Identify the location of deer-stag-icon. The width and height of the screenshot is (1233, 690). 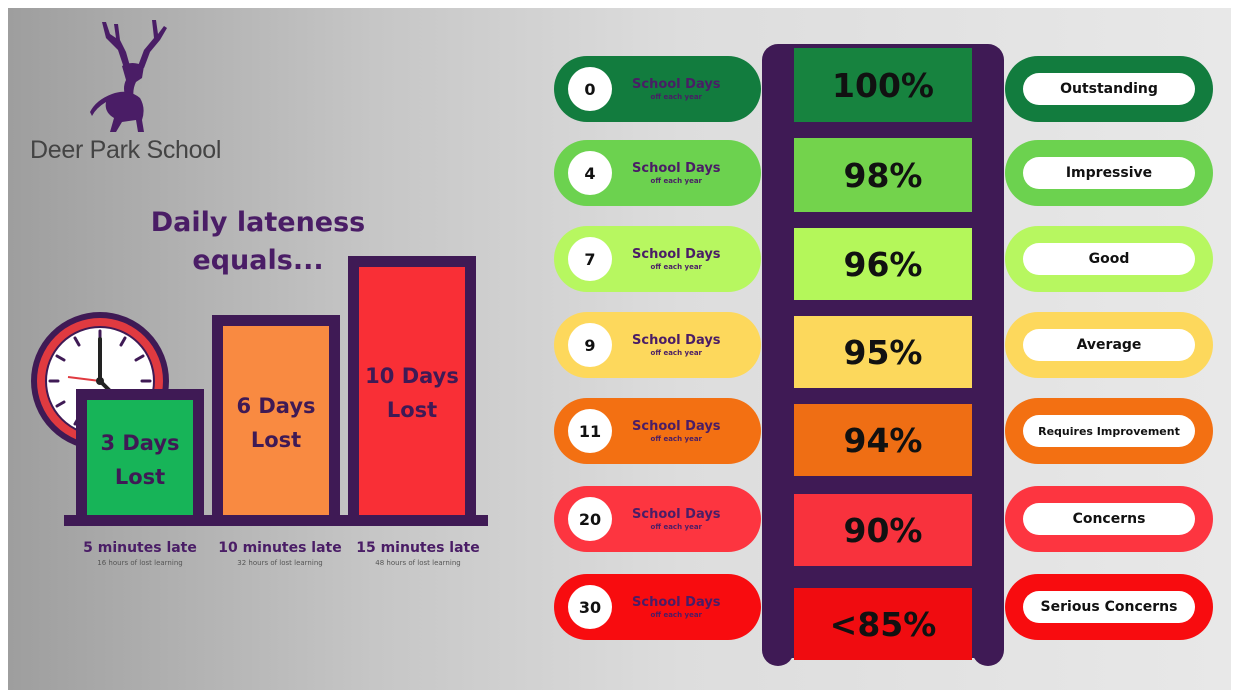
(128, 76).